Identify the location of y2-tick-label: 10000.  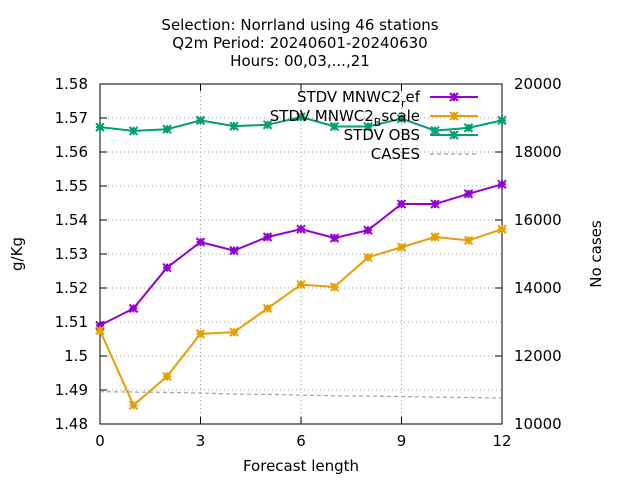
(538, 424).